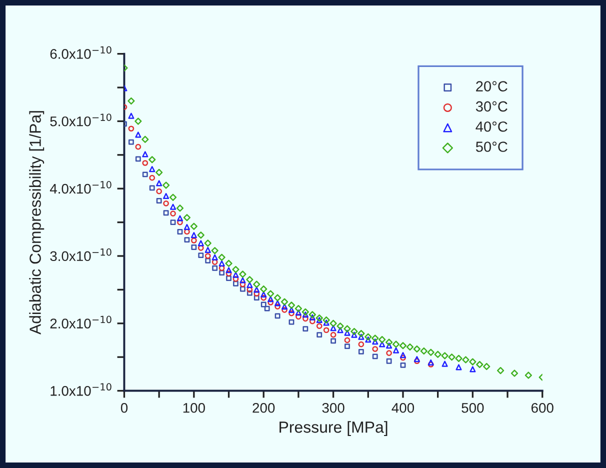 The width and height of the screenshot is (606, 468). Describe the element at coordinates (81, 52) in the screenshot. I see `y-tick-label: 6.0x10$^{−10}$` at that location.